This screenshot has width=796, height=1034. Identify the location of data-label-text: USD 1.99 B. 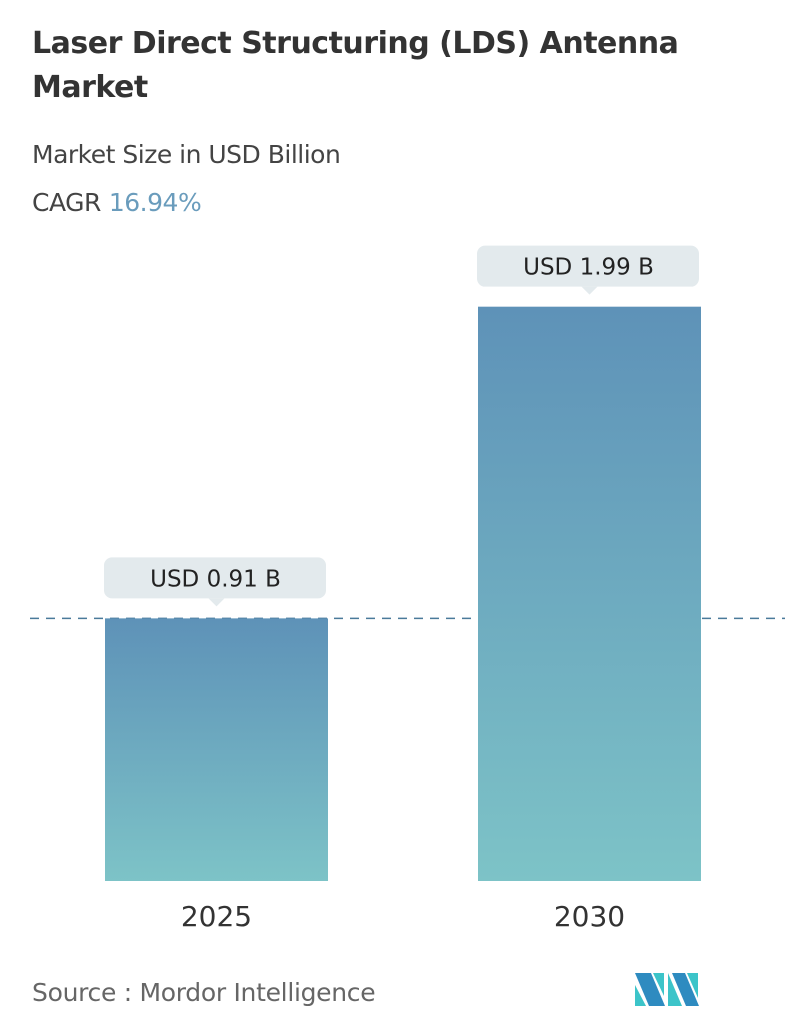
(588, 268).